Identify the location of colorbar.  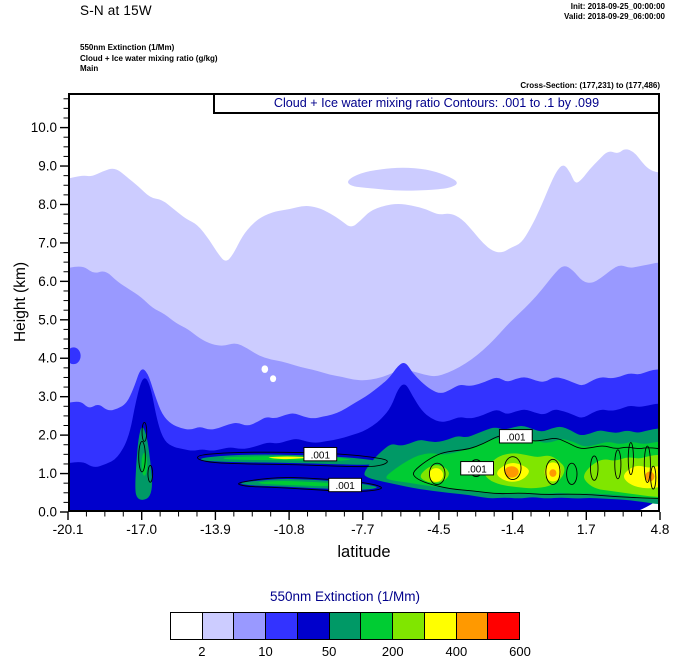
(345, 626).